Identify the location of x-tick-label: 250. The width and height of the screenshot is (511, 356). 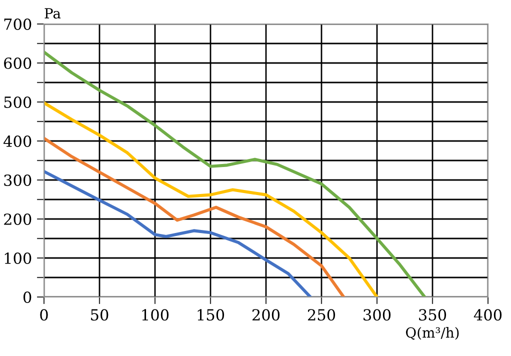
(322, 315).